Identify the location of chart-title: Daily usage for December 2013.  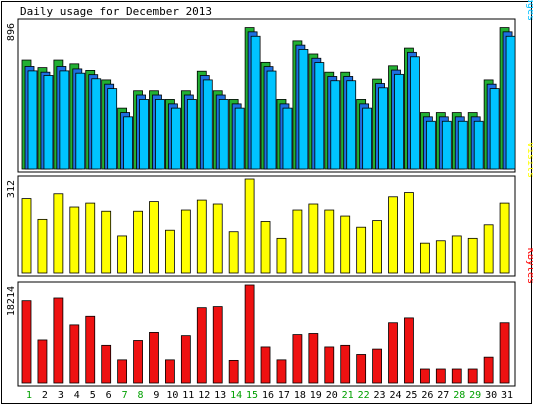
(116, 11).